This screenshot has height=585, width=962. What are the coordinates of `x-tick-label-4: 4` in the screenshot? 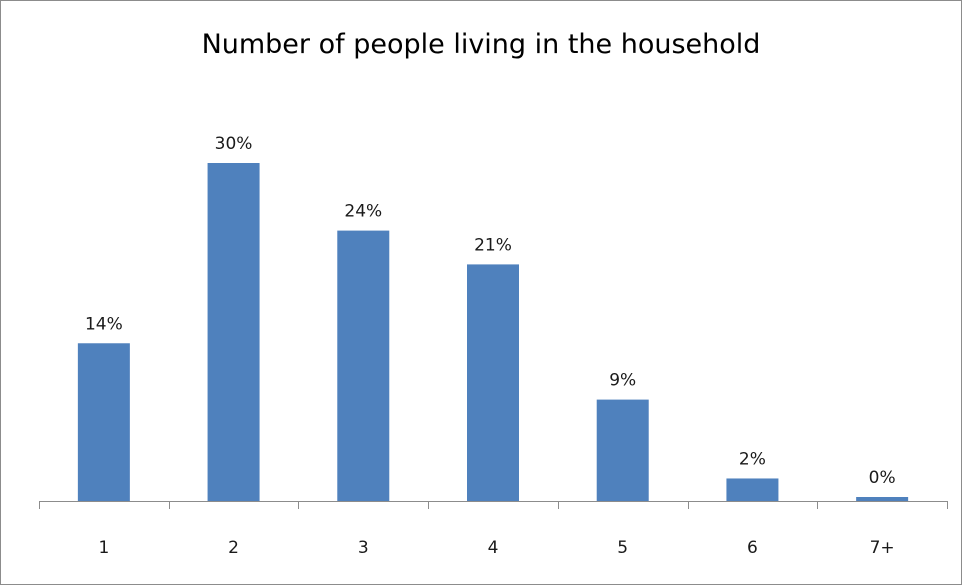 It's located at (493, 548).